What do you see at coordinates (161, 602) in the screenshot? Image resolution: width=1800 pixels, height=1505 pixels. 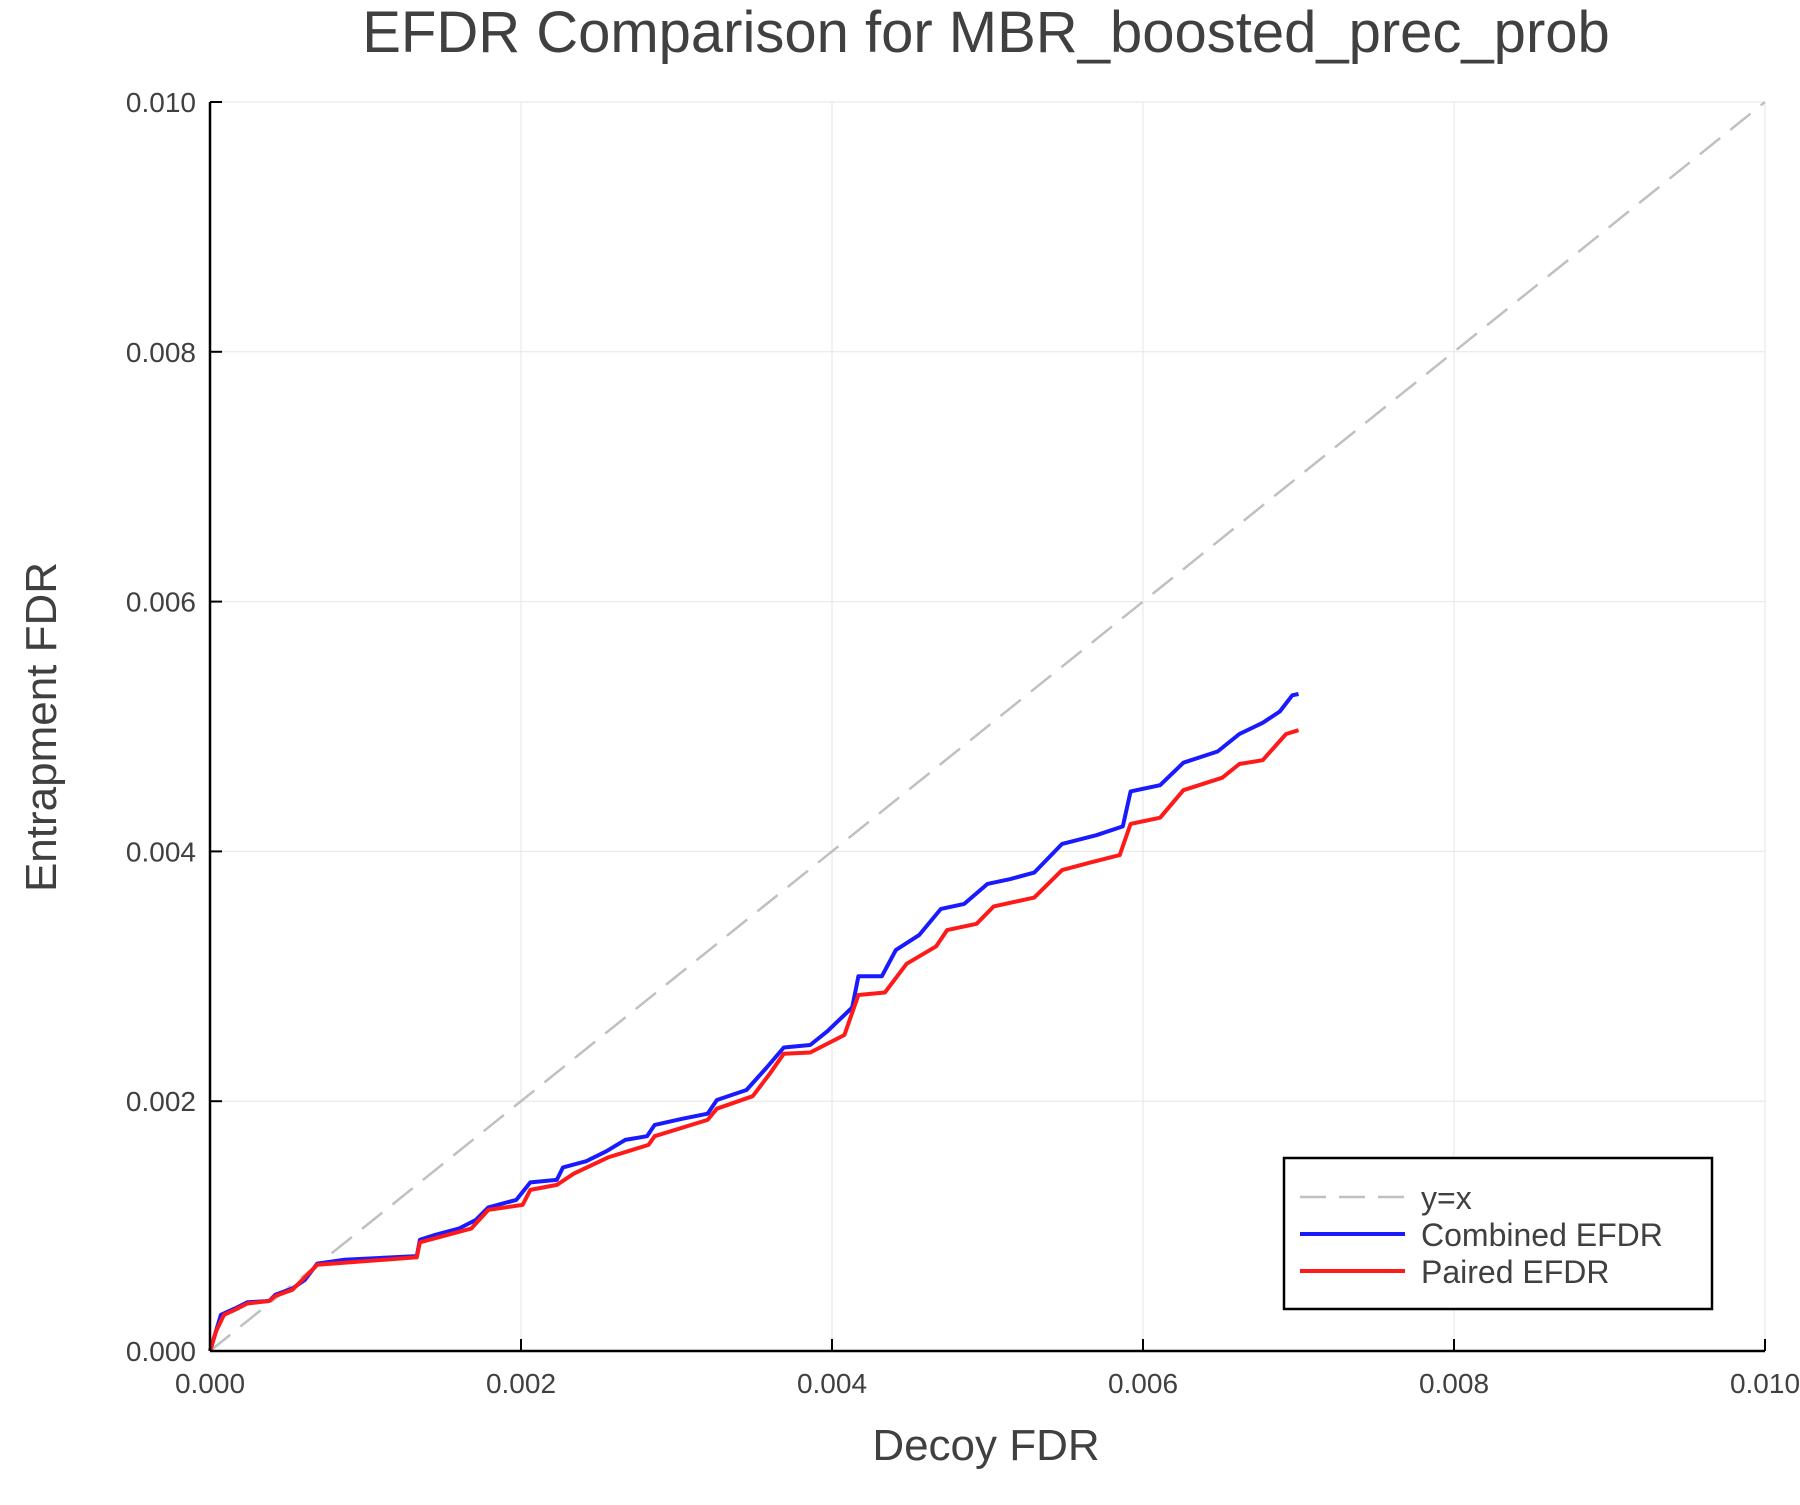 I see `y-tick-label: 0.006` at bounding box center [161, 602].